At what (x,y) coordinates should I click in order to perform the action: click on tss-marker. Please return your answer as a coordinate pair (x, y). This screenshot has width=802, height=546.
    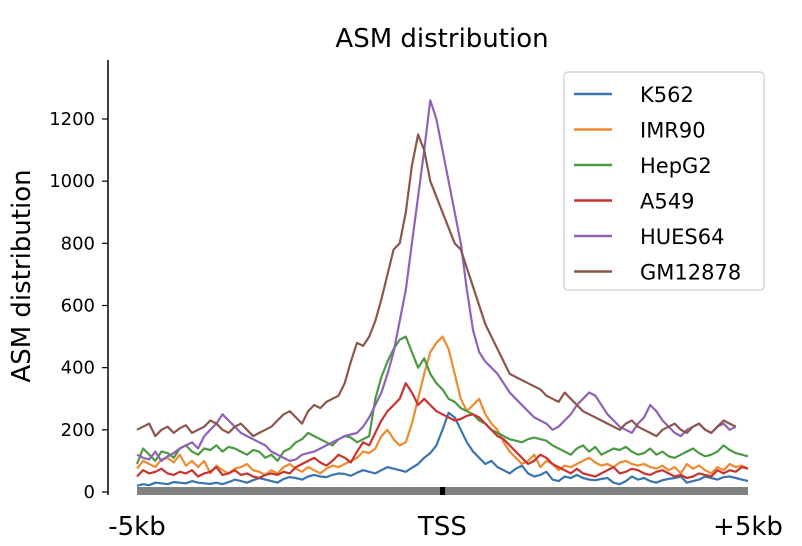
    Looking at the image, I should click on (442, 491).